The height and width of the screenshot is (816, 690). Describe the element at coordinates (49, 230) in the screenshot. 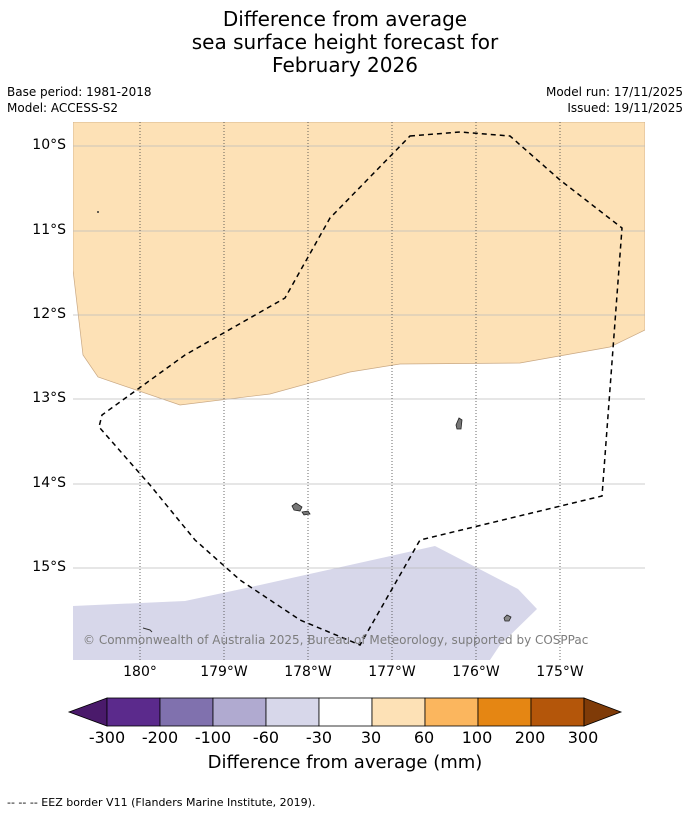

I see `lat-label-11s: 11°S` at that location.